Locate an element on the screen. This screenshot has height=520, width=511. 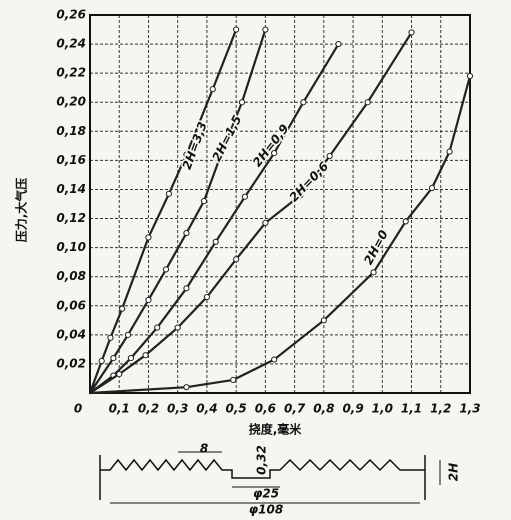
y-tick-label: 0,04 is located at coordinates (71, 334).